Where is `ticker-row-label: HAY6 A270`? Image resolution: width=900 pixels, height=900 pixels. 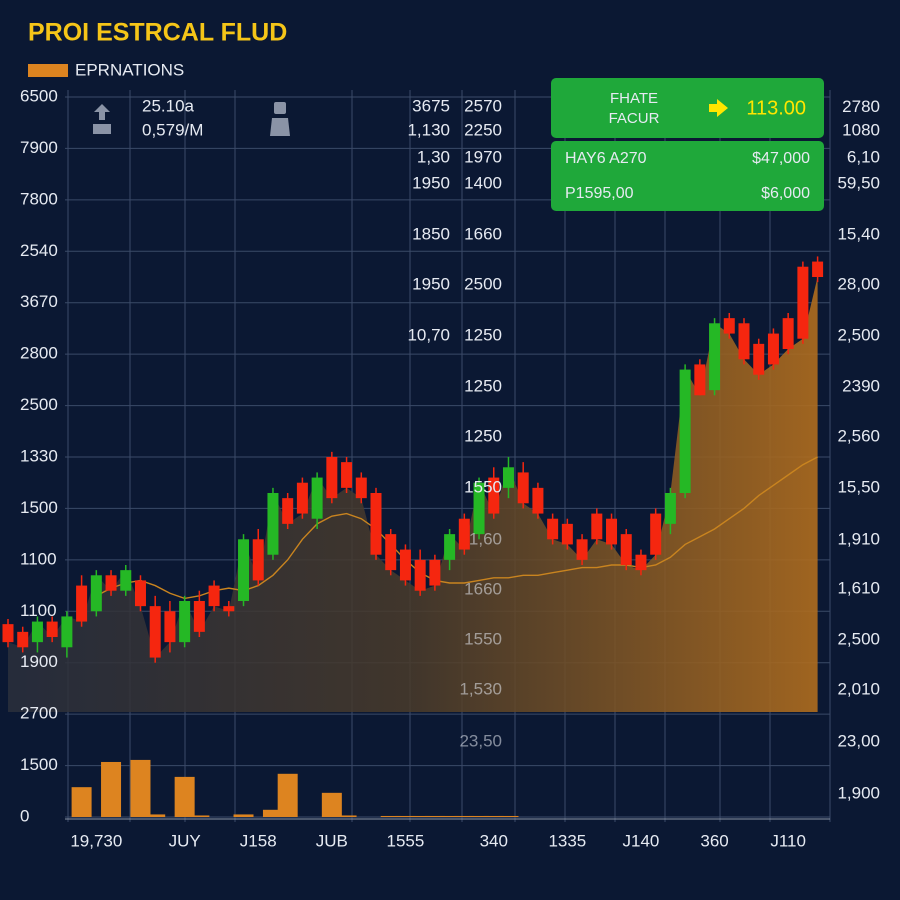 ticker-row-label: HAY6 A270 is located at coordinates (606, 158).